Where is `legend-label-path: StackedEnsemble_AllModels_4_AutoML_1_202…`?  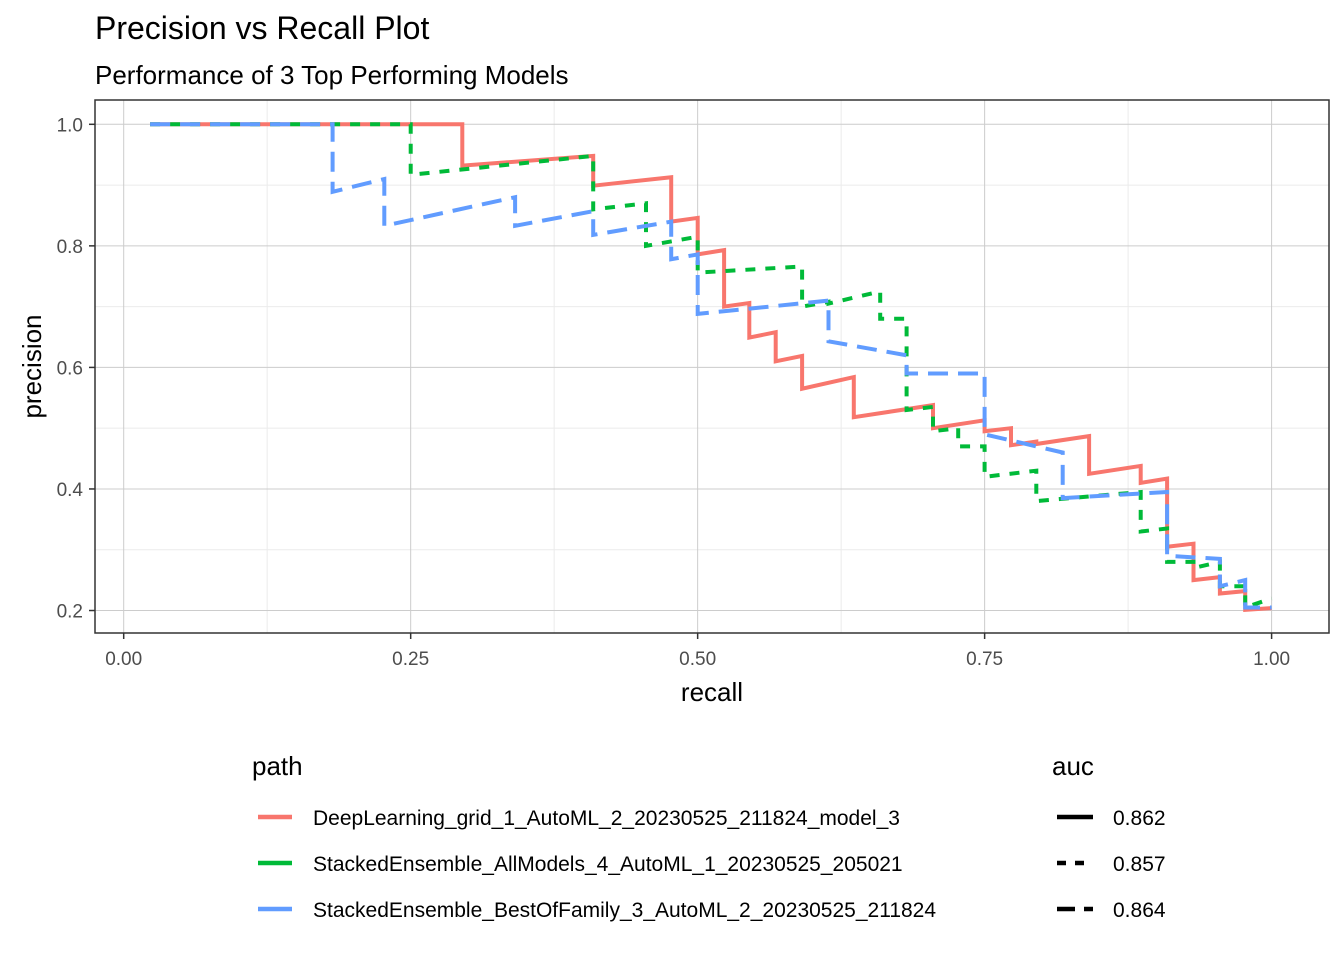 legend-label-path: StackedEnsemble_AllModels_4_AutoML_1_202… is located at coordinates (608, 864).